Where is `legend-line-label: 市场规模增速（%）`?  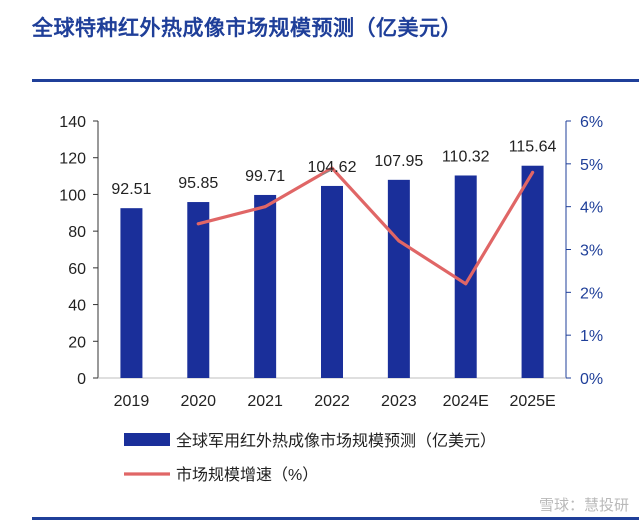 legend-line-label: 市场规模增速（%） is located at coordinates (247, 475).